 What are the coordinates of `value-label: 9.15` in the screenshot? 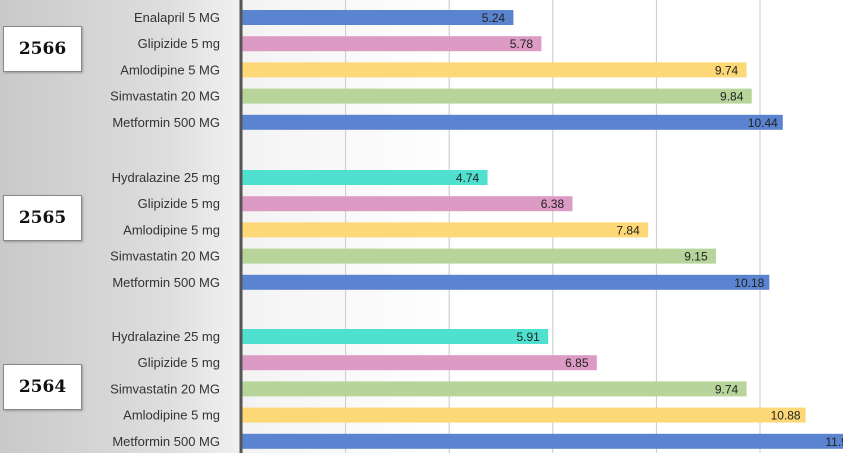 It's located at (696, 257).